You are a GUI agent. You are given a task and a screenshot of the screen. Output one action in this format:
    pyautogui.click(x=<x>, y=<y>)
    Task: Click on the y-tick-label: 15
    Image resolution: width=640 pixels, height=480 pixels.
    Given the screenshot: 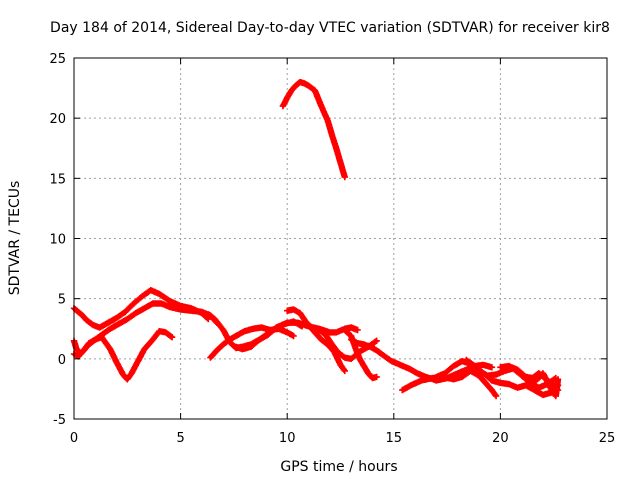 What is the action you would take?
    pyautogui.click(x=57, y=179)
    